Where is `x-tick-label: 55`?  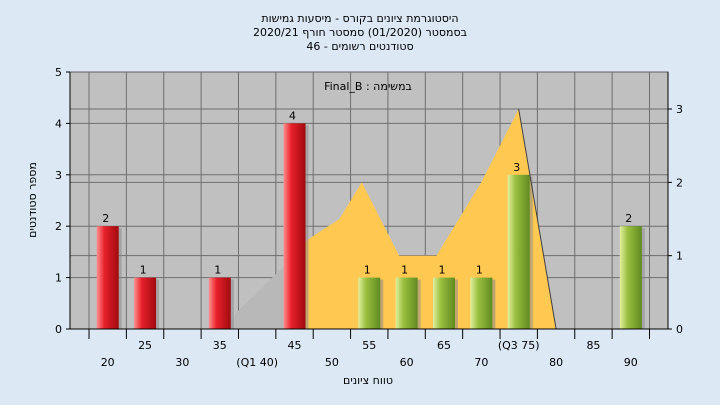 x-tick-label: 55 is located at coordinates (369, 345).